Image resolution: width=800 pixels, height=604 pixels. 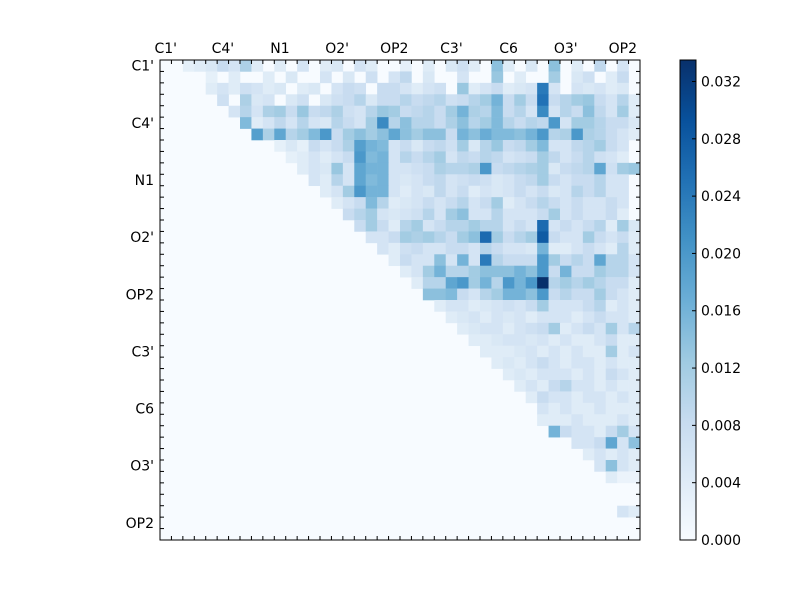 I want to click on y-tick-label: C4', so click(x=142, y=124).